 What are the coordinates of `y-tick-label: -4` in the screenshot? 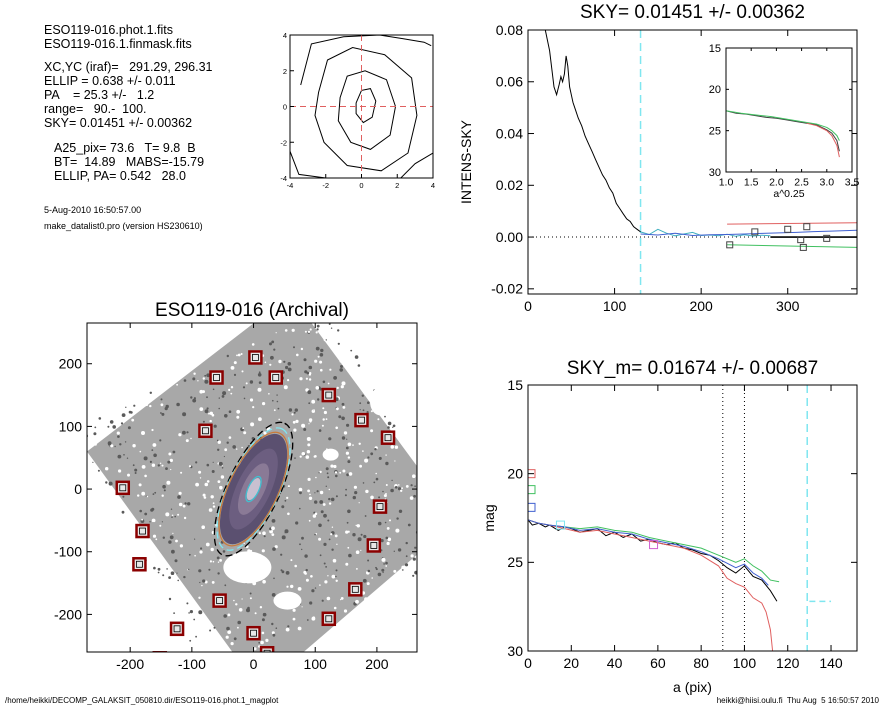 It's located at (283, 178).